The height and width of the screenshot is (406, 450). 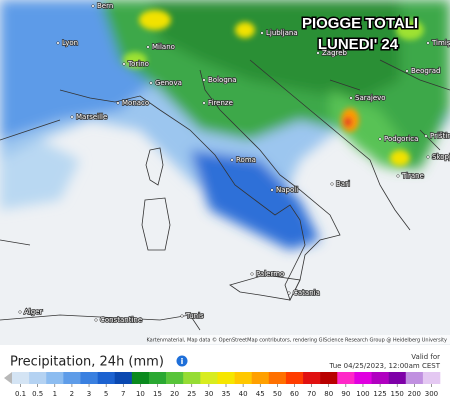 I want to click on valid-label: Valid for, so click(x=425, y=357).